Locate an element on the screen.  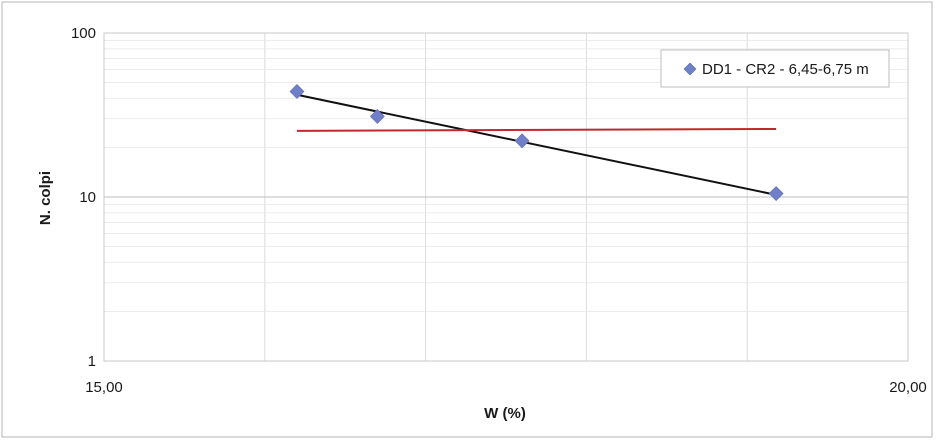
legend-box is located at coordinates (775, 68).